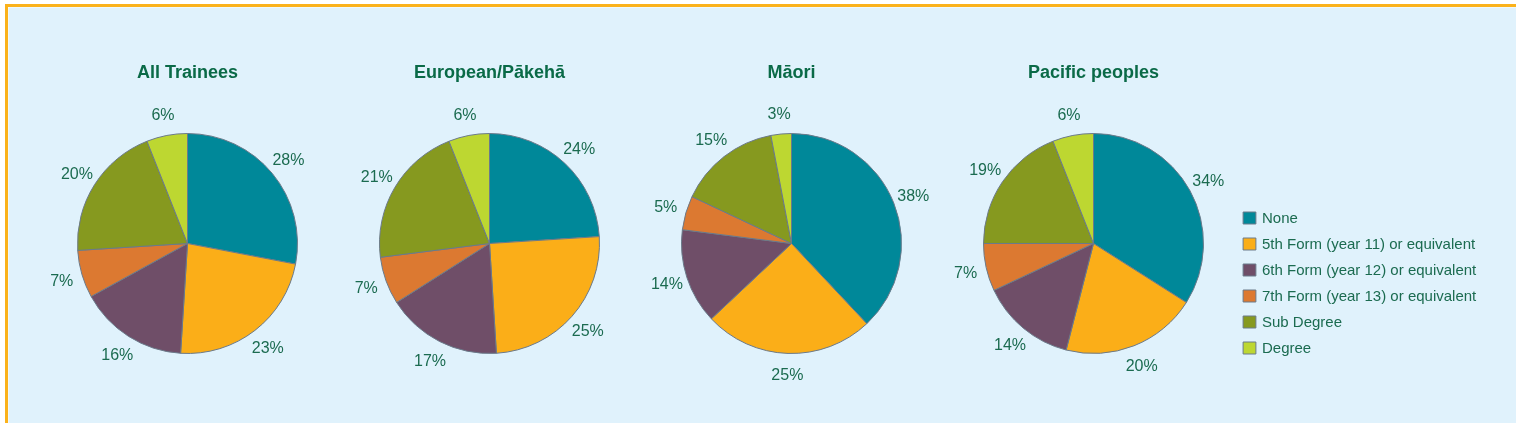 The width and height of the screenshot is (1516, 423). I want to click on data-label: 15%, so click(711, 140).